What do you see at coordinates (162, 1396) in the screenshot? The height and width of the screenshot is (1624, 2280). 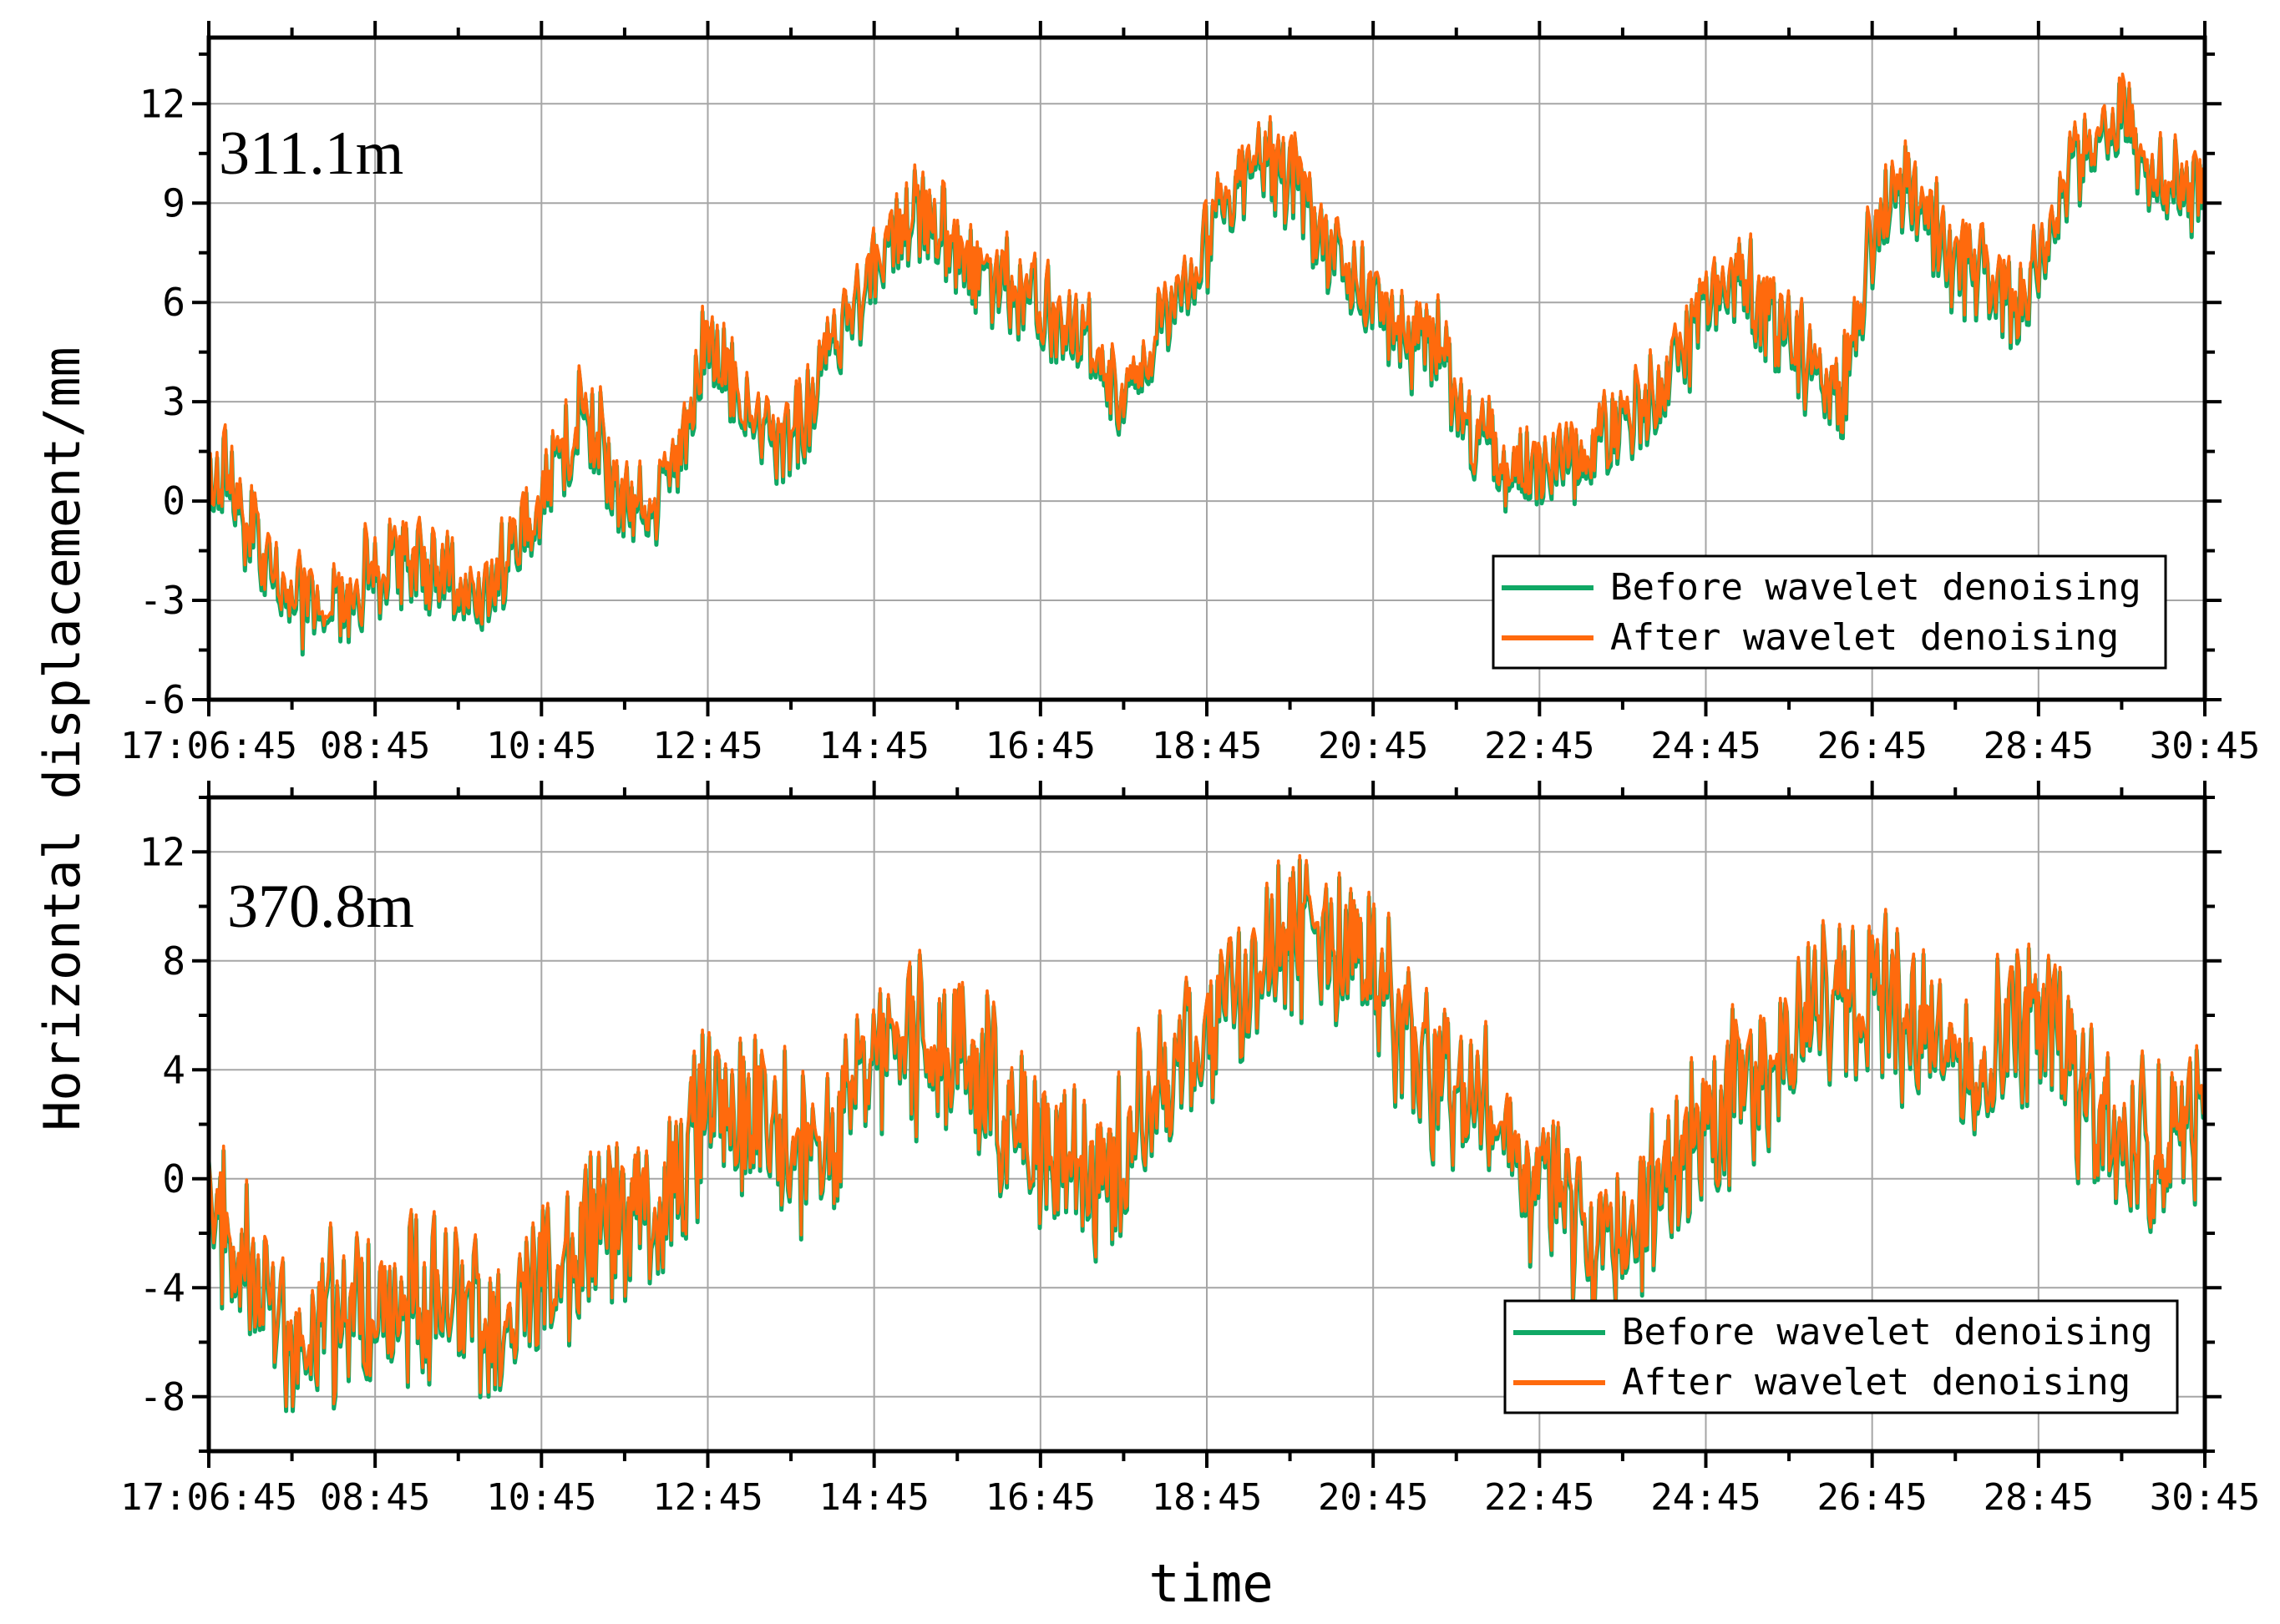 I see `y-tick-label: -8` at bounding box center [162, 1396].